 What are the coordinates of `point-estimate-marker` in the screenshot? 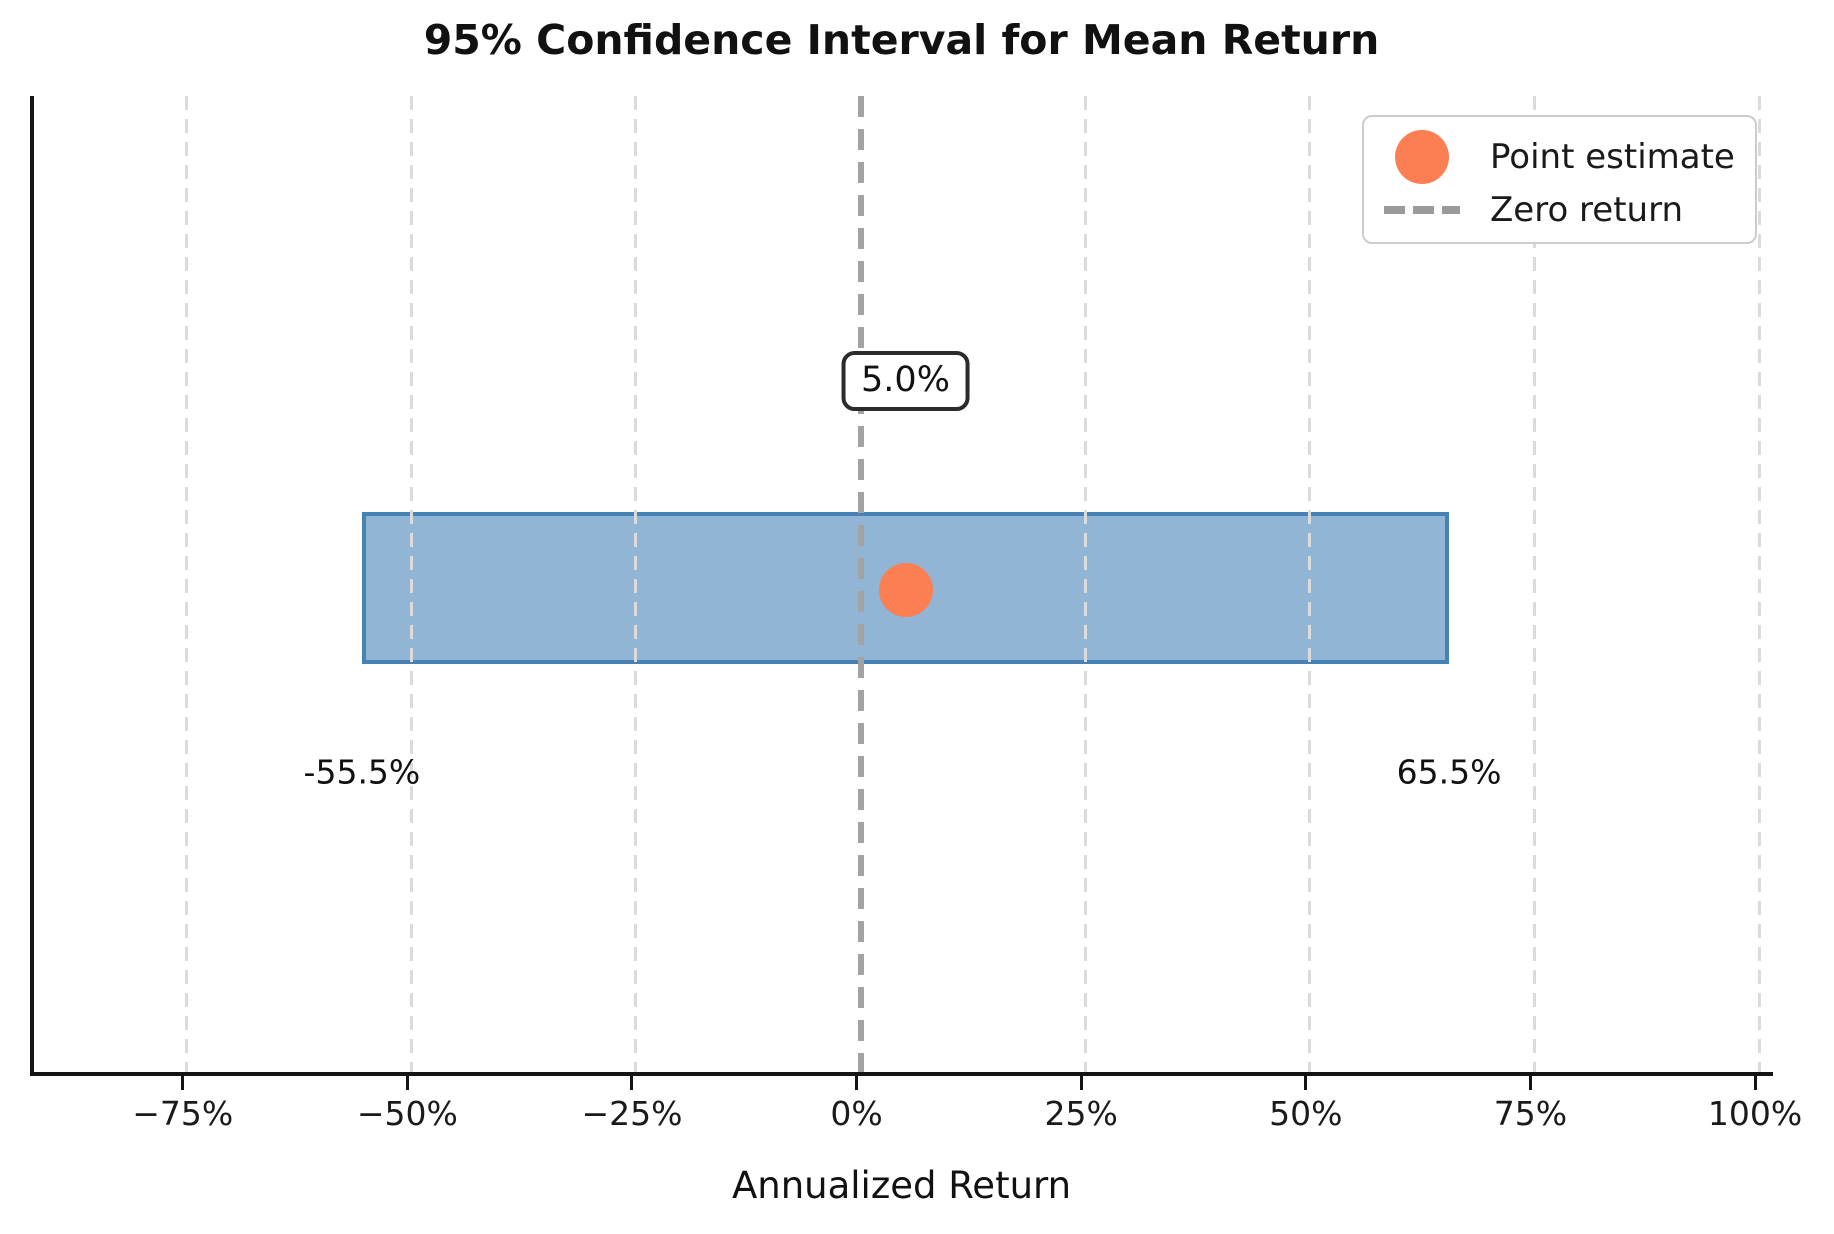 It's located at (905, 590).